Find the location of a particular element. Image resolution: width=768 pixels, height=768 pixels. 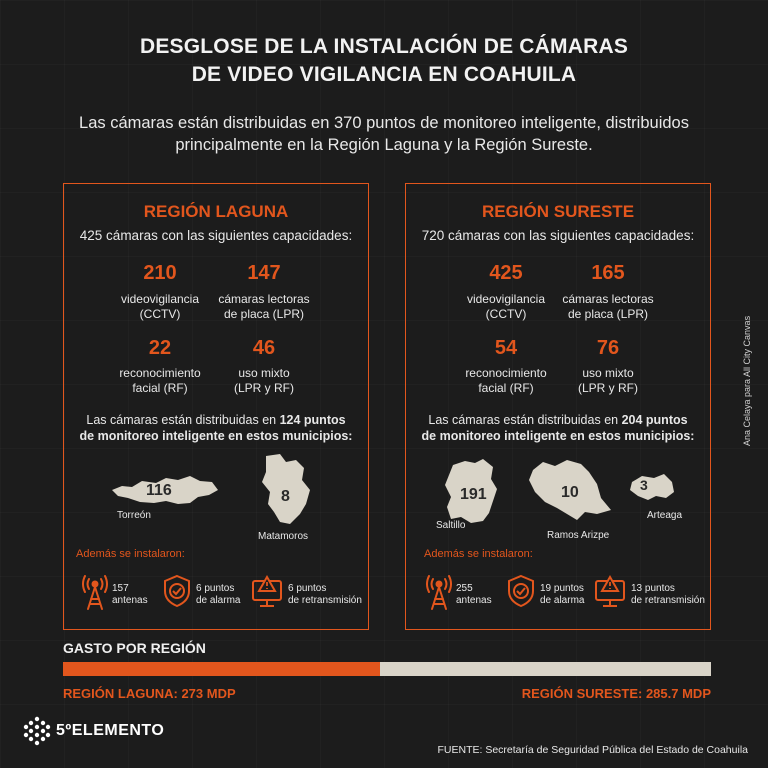

sureste-cctv-value: 425 is located at coordinates (506, 273).